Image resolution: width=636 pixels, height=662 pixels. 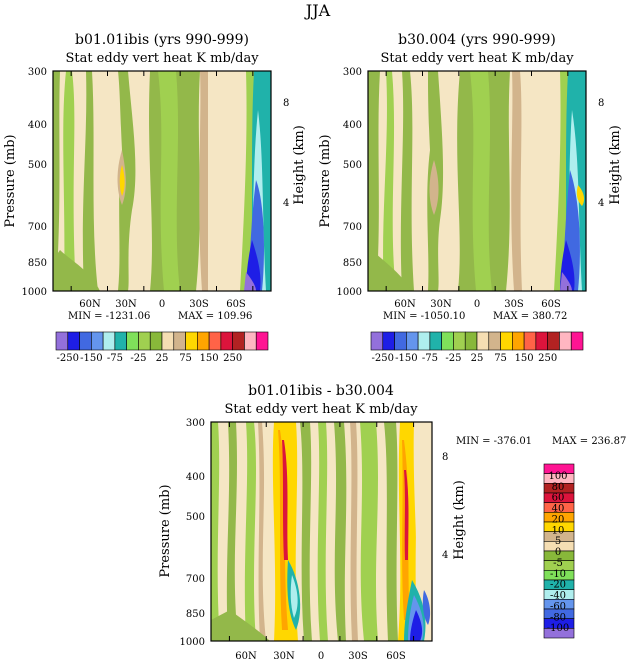 What do you see at coordinates (558, 541) in the screenshot?
I see `panel-3-labelbar-label: 5` at bounding box center [558, 541].